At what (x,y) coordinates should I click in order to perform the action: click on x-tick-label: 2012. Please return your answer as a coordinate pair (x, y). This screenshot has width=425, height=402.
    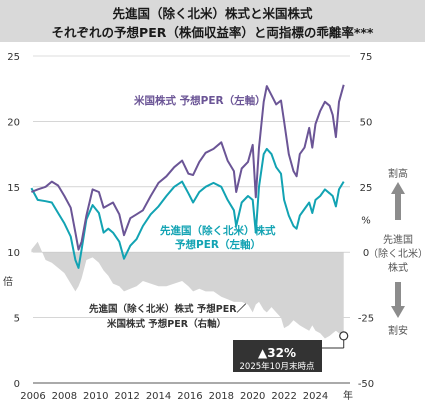
    Looking at the image, I should click on (126, 396).